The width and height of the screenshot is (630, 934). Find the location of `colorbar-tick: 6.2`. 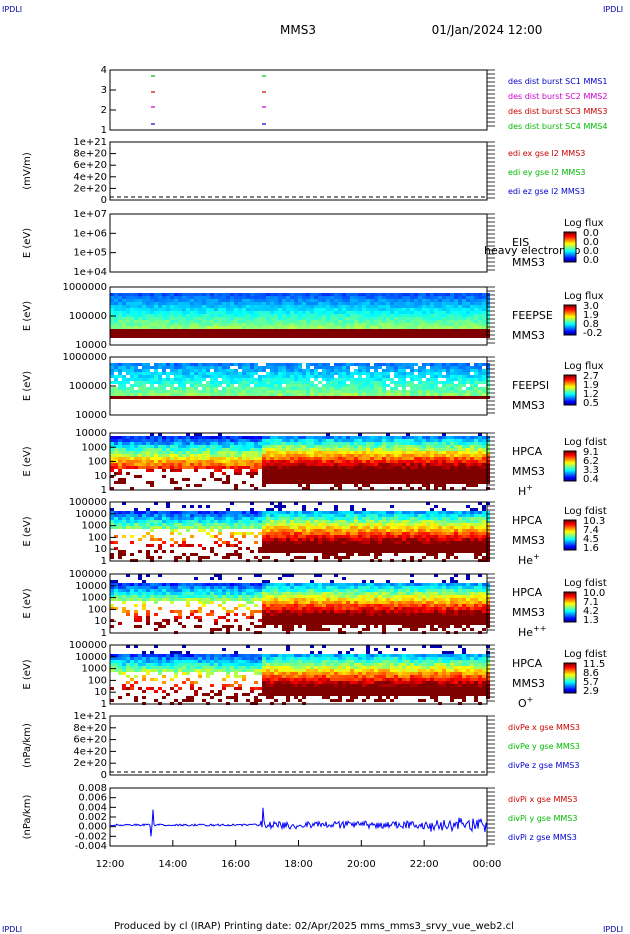

colorbar-tick: 6.2 is located at coordinates (591, 461).